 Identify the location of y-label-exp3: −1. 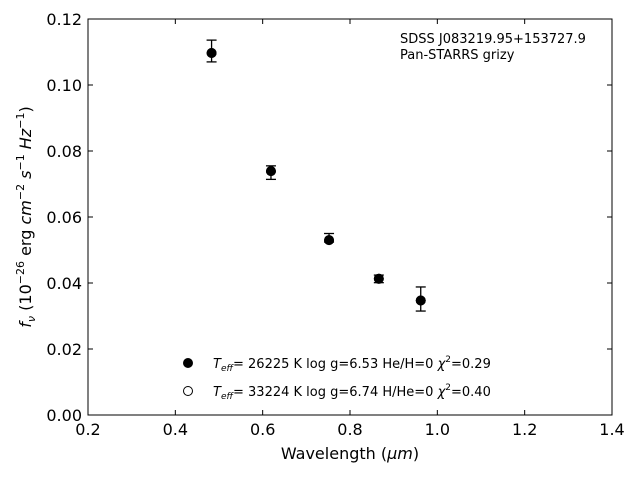
(20, 162).